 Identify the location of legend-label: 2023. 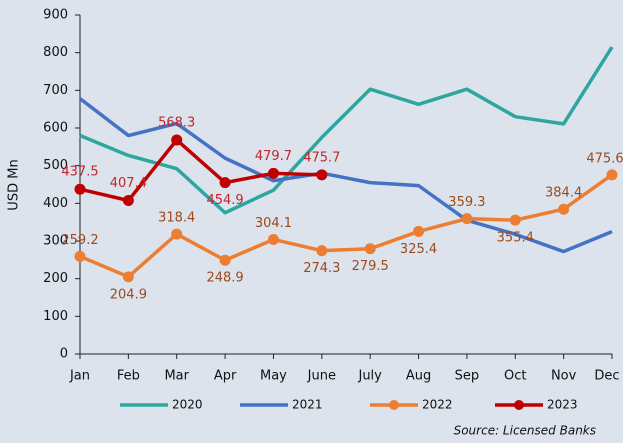
(562, 405).